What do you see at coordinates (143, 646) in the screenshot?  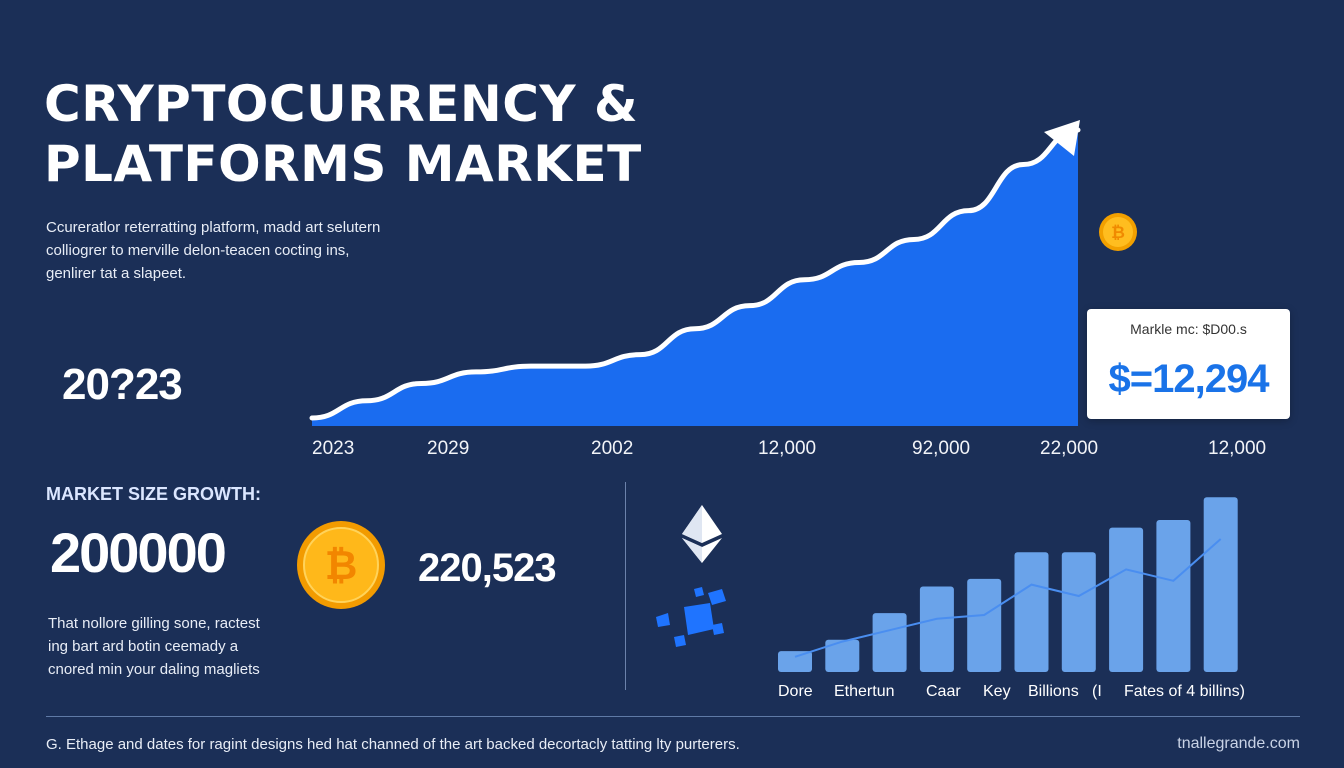 I see `note-line: ing bart ard botin ceemady a` at bounding box center [143, 646].